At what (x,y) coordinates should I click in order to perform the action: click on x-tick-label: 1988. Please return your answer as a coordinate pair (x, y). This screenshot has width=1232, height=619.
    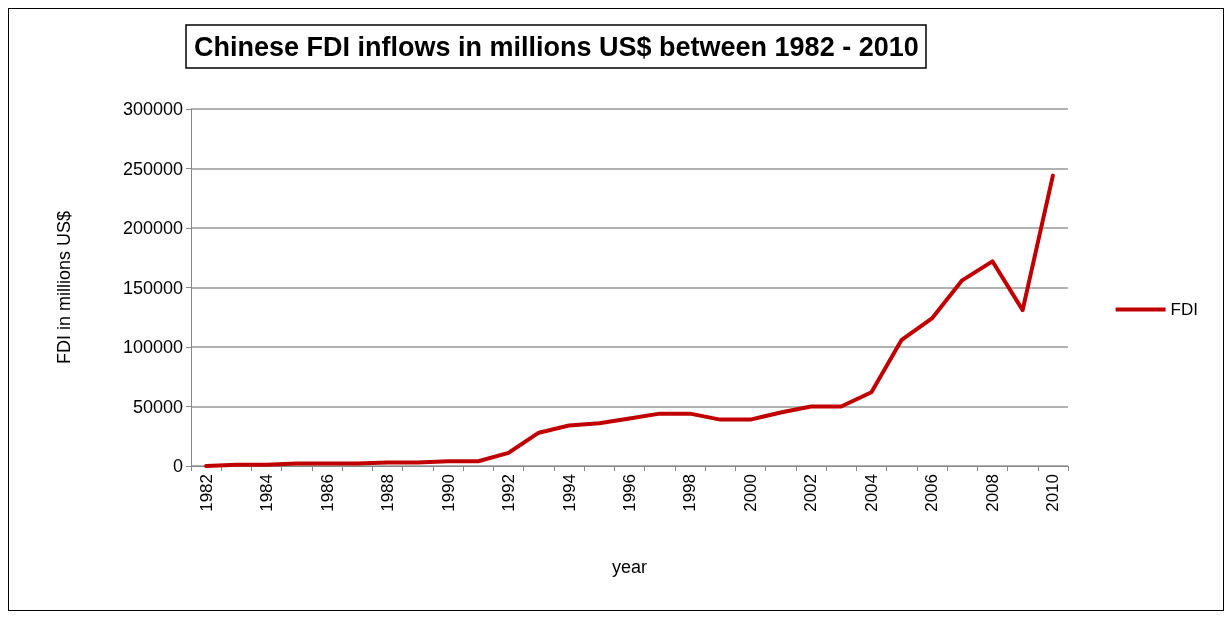
    Looking at the image, I should click on (388, 493).